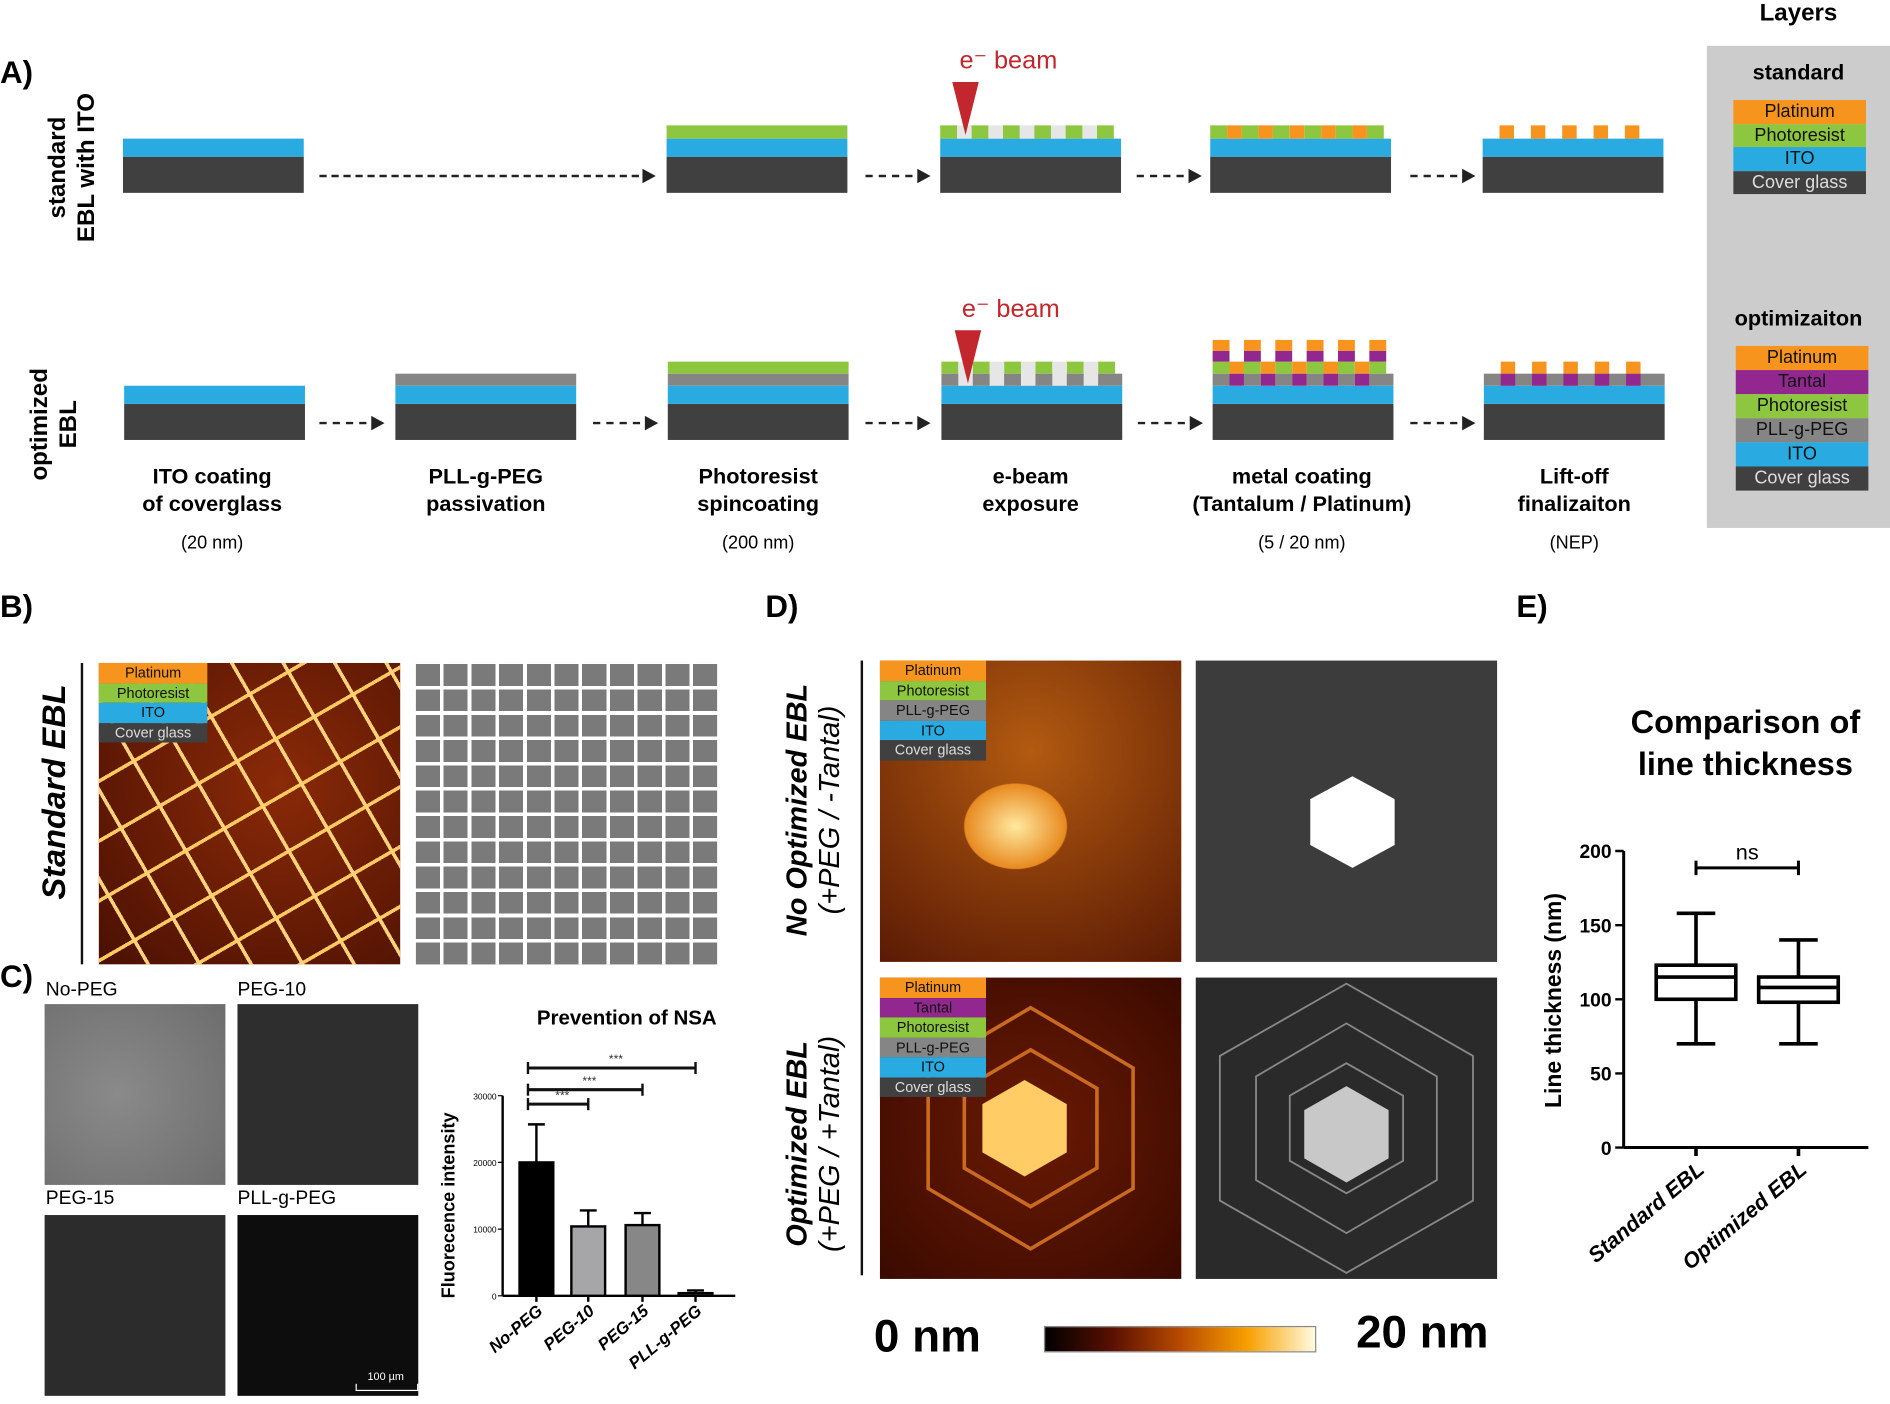 The width and height of the screenshot is (1890, 1404). I want to click on y-axis-label: Line thickness (nm), so click(1553, 1000).